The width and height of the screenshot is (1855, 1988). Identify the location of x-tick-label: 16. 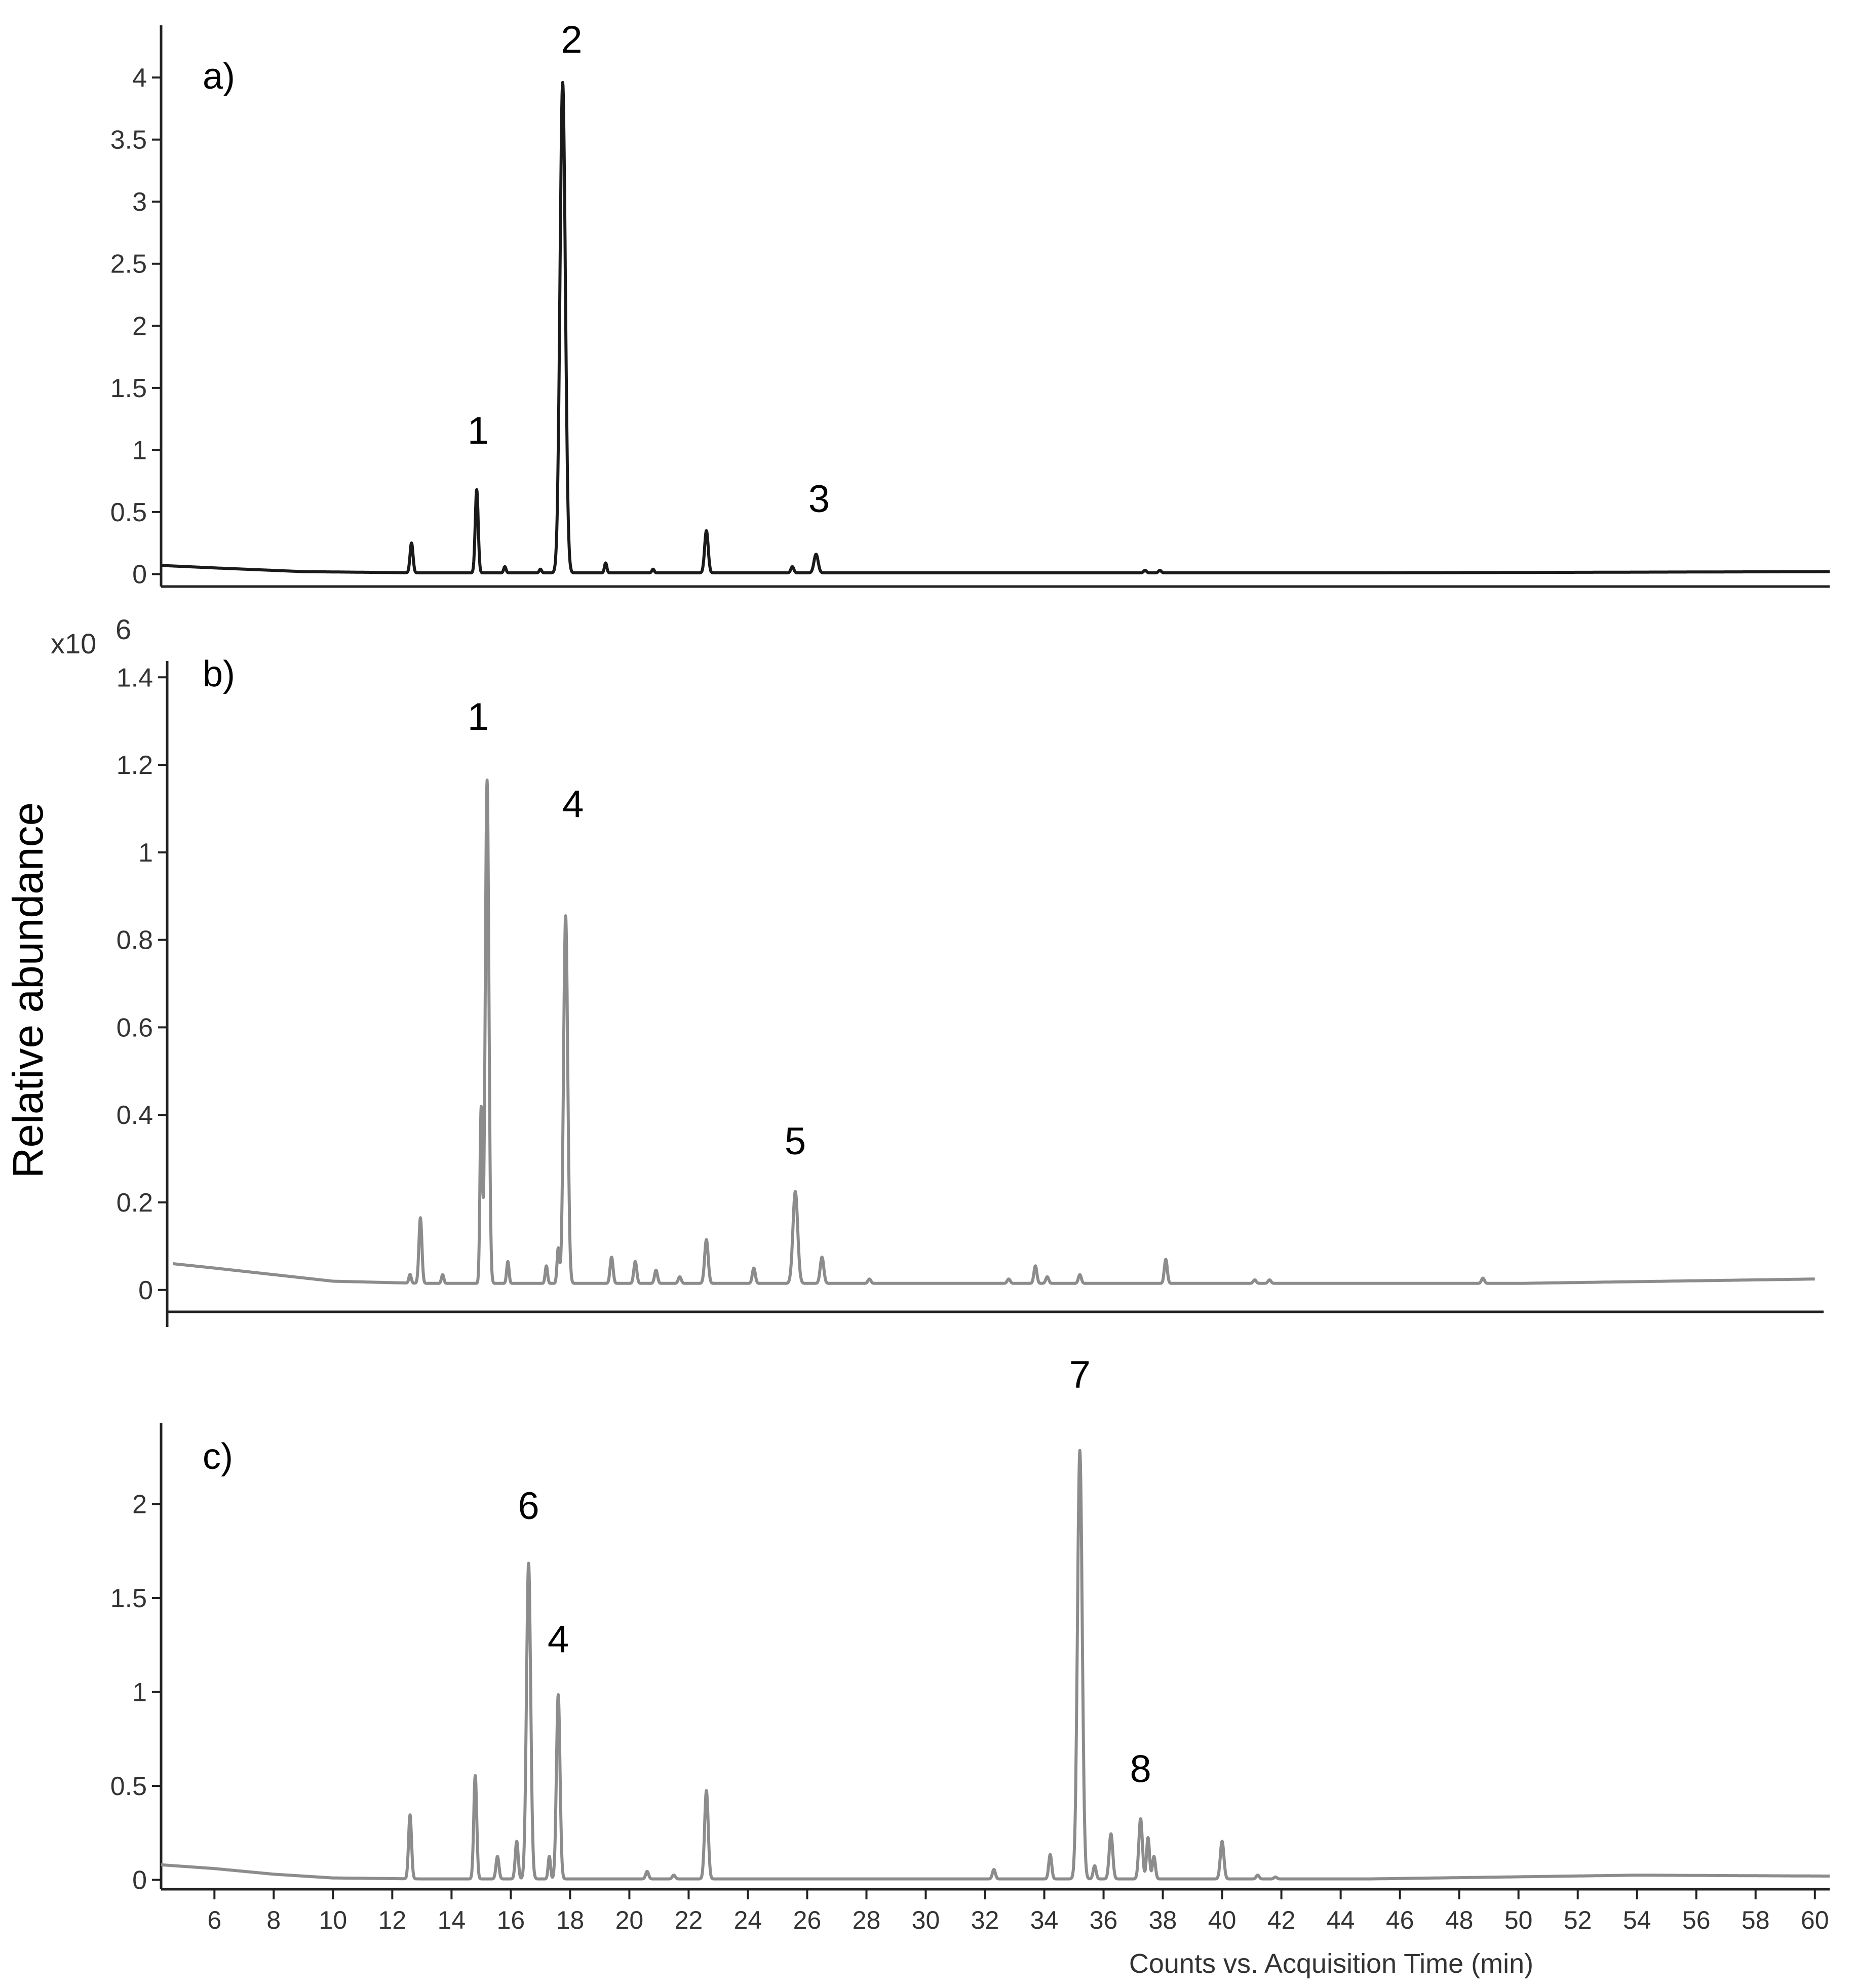
(511, 1920).